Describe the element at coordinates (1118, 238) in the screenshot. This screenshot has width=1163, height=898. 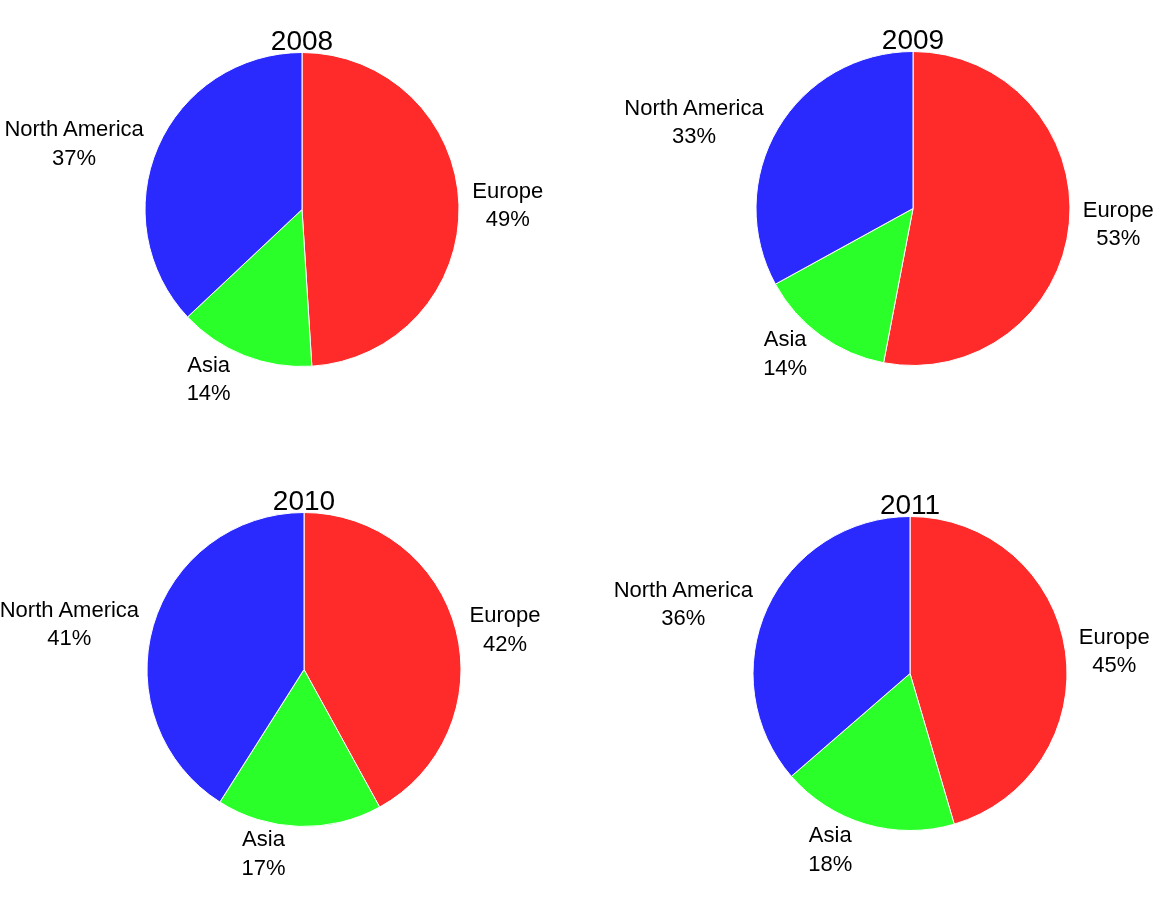
I see `data-label: 53%` at that location.